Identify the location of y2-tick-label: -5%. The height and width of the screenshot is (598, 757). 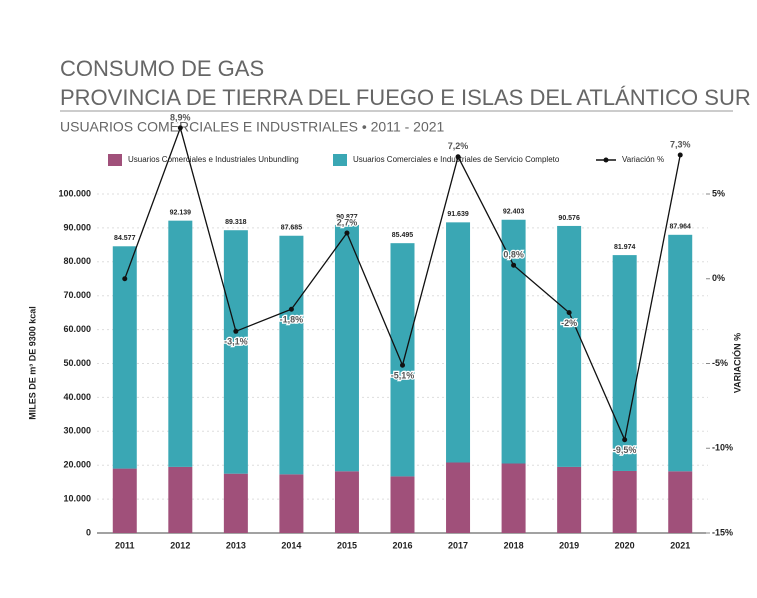
(720, 363).